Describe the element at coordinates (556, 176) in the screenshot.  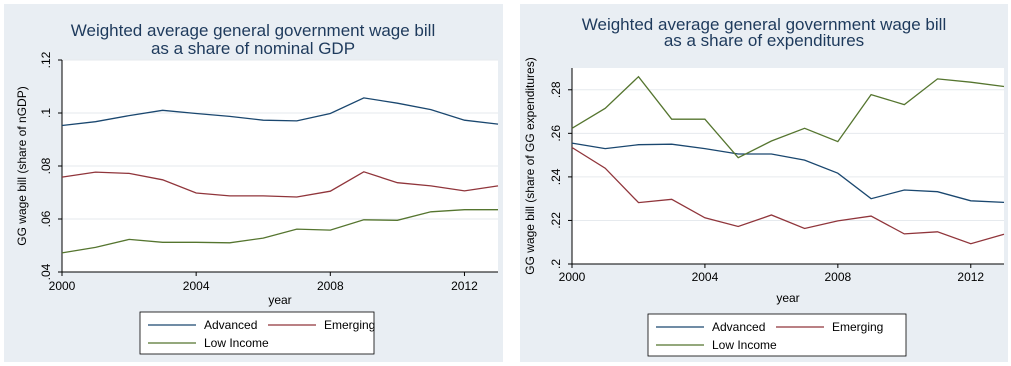
I see `y-tick-label: .24` at that location.